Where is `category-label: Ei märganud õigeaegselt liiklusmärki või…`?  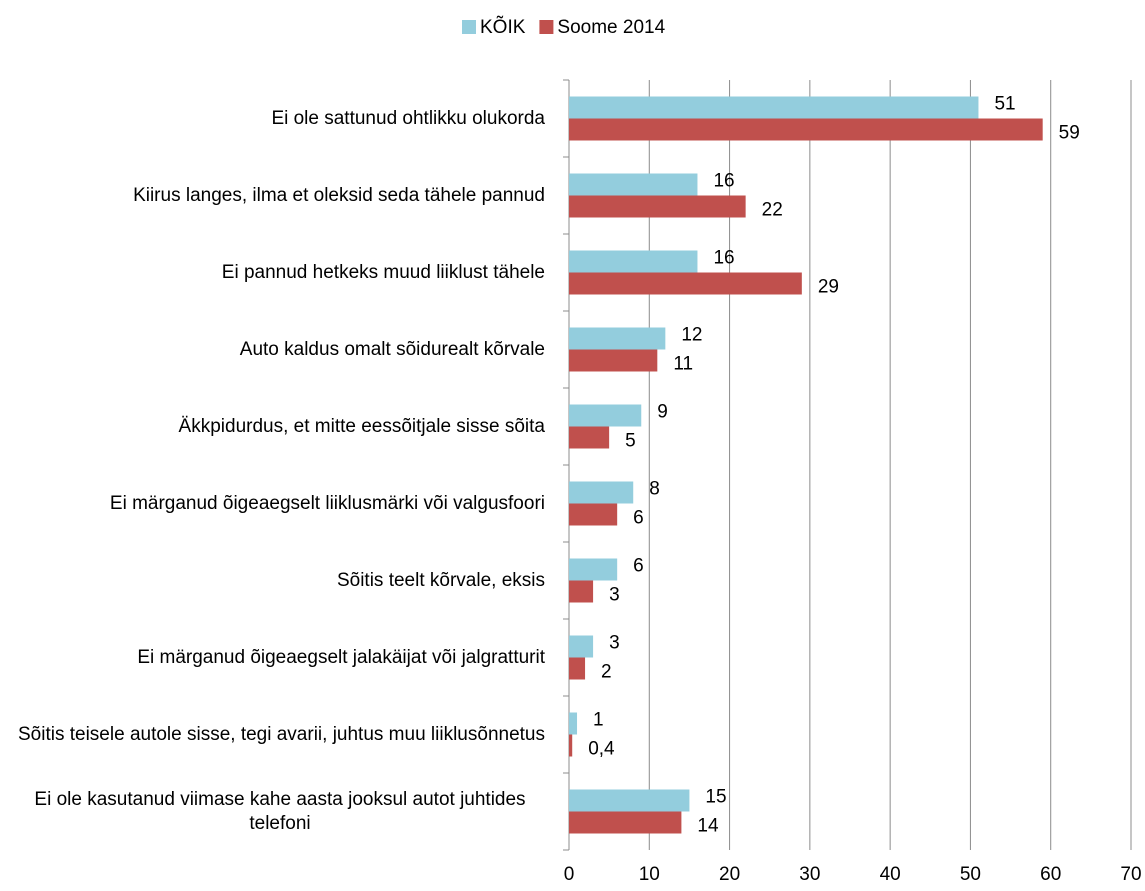 category-label: Ei märganud õigeaegselt liiklusmärki või… is located at coordinates (275, 503).